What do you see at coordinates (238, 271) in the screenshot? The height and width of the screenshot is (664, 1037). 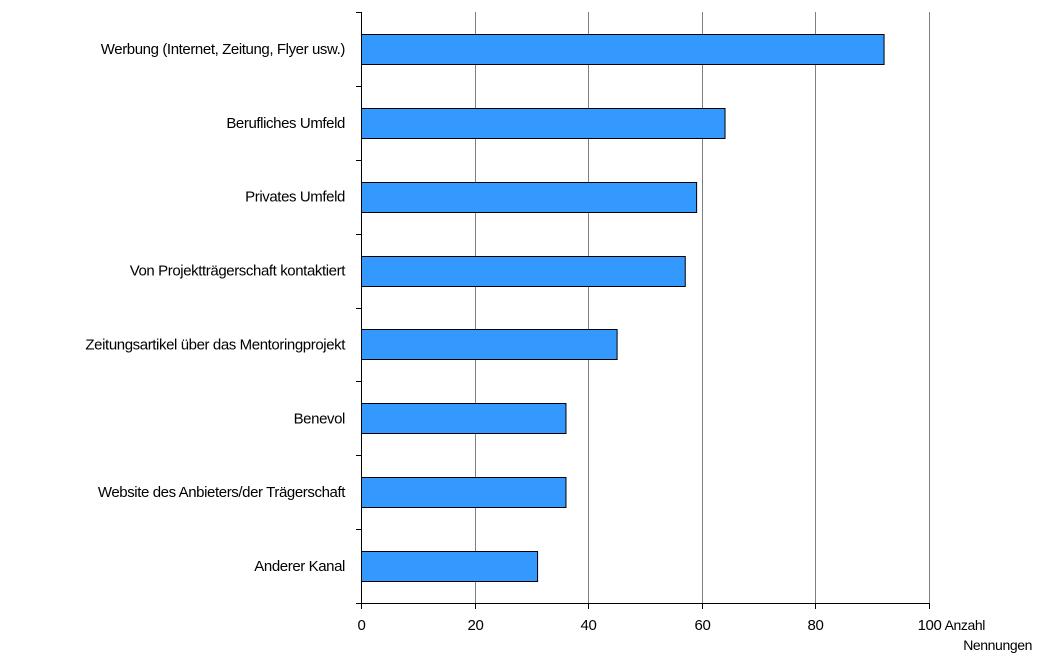 I see `category-label-4: Von Projektträgerschaft kontaktiert` at bounding box center [238, 271].